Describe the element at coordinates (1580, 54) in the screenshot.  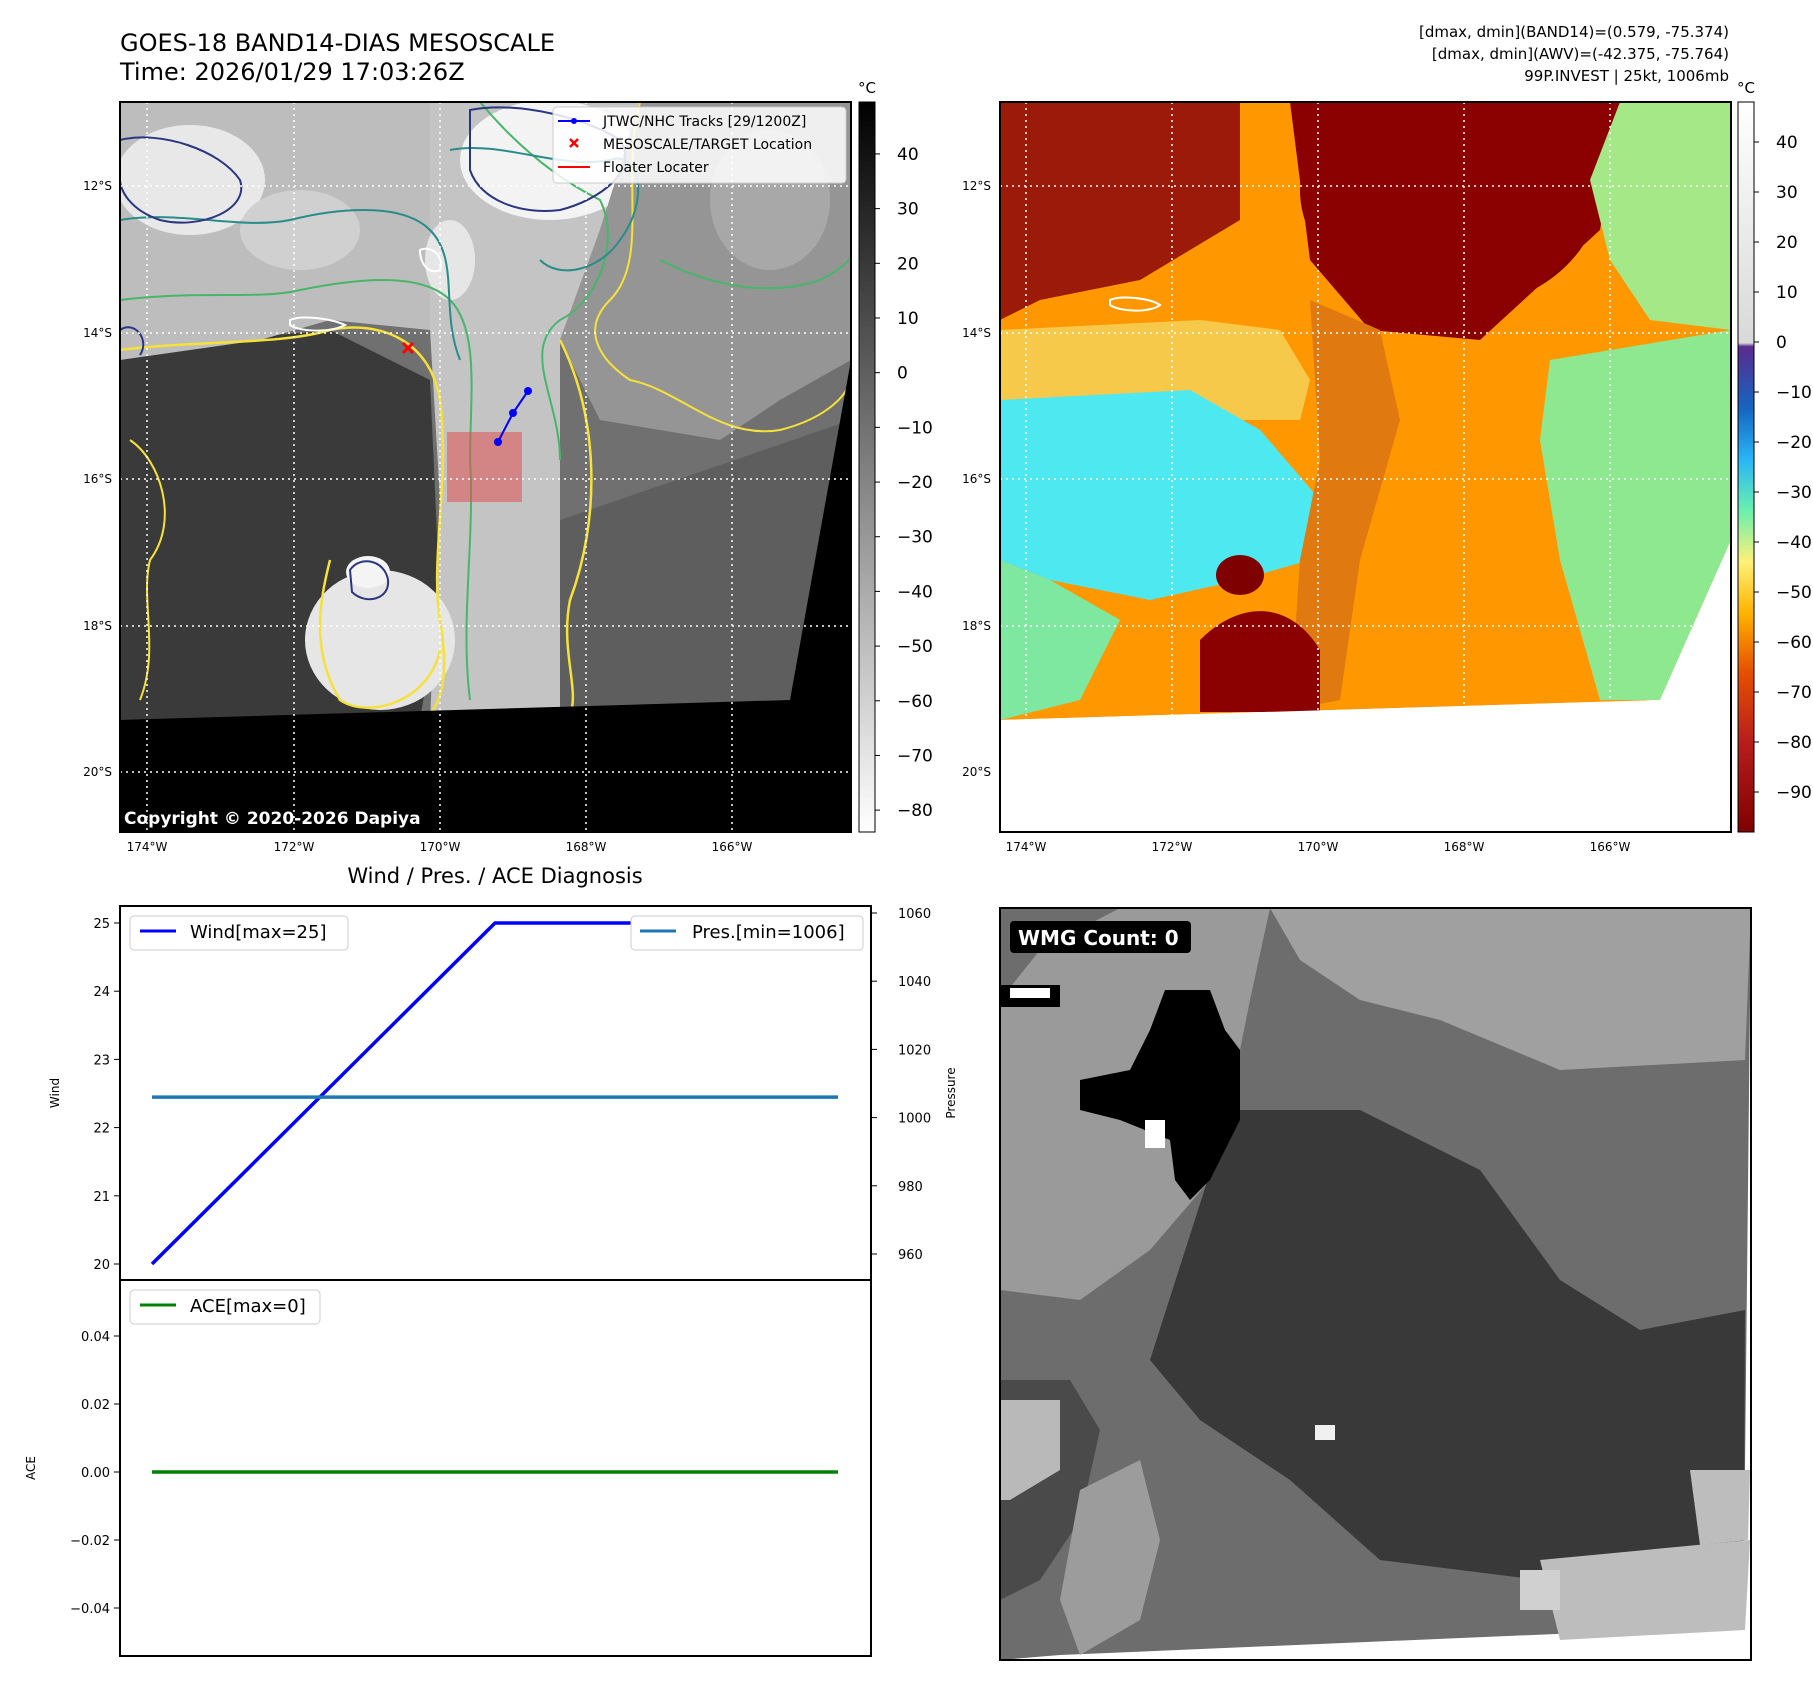
I see `awv-stats: [dmax, dmin](AWV)=(-42.375, -75.764)` at that location.